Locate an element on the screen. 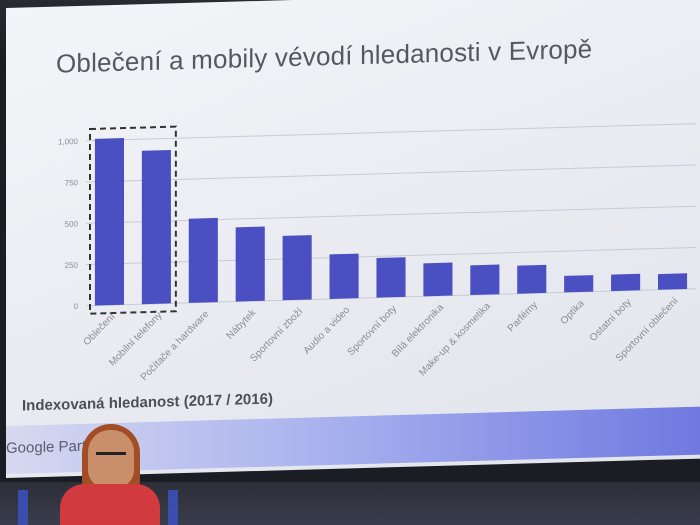 This screenshot has height=525, width=700. y-tick-label: 500 is located at coordinates (72, 223).